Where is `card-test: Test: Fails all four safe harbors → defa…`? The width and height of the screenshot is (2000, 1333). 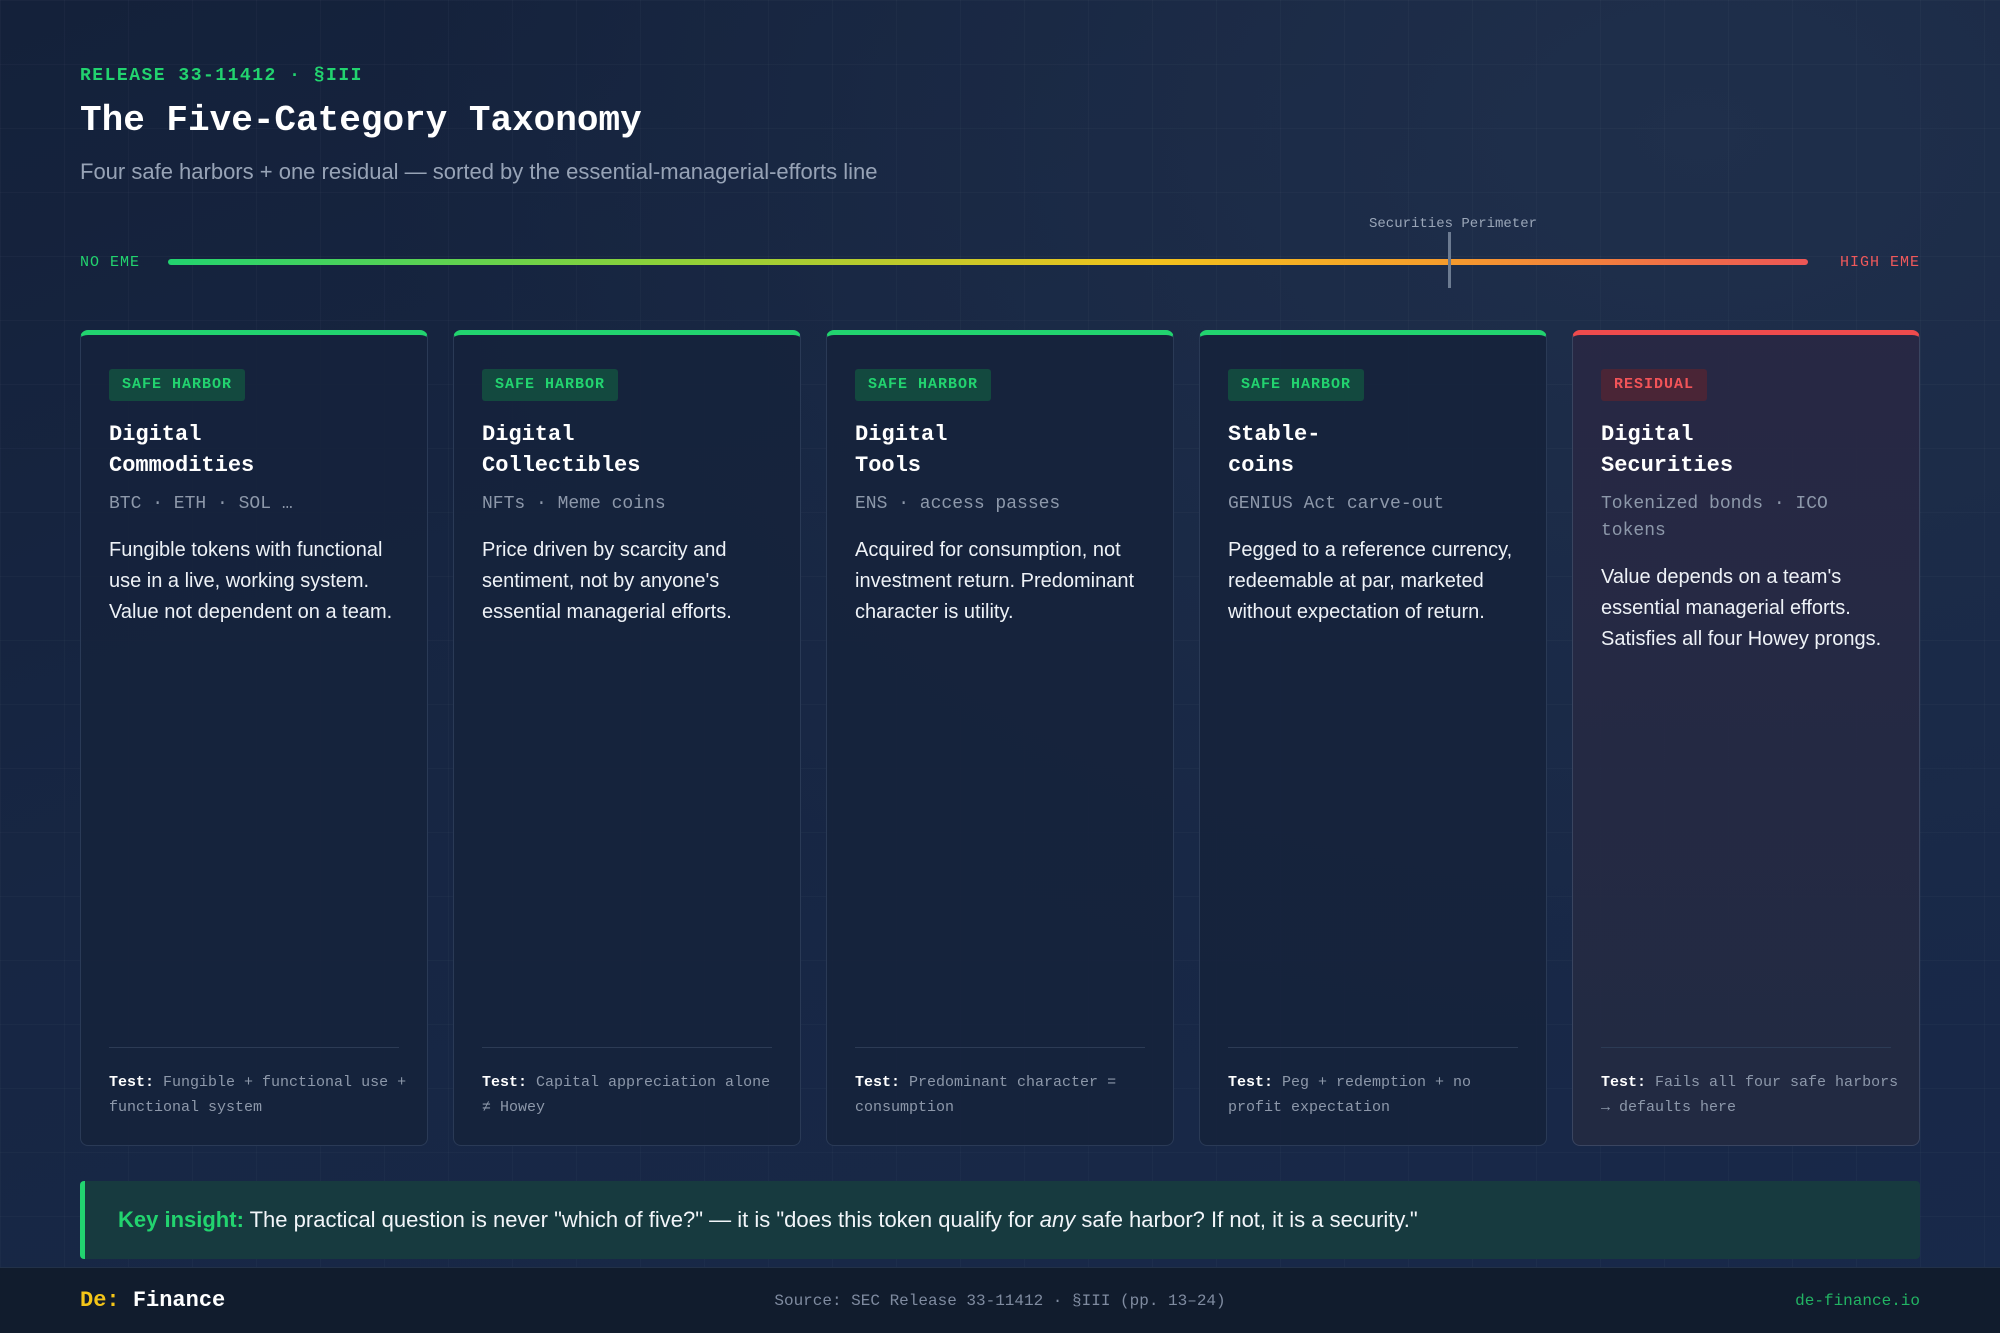 card-test: Test: Fails all four safe harbors → defa… is located at coordinates (1750, 1095).